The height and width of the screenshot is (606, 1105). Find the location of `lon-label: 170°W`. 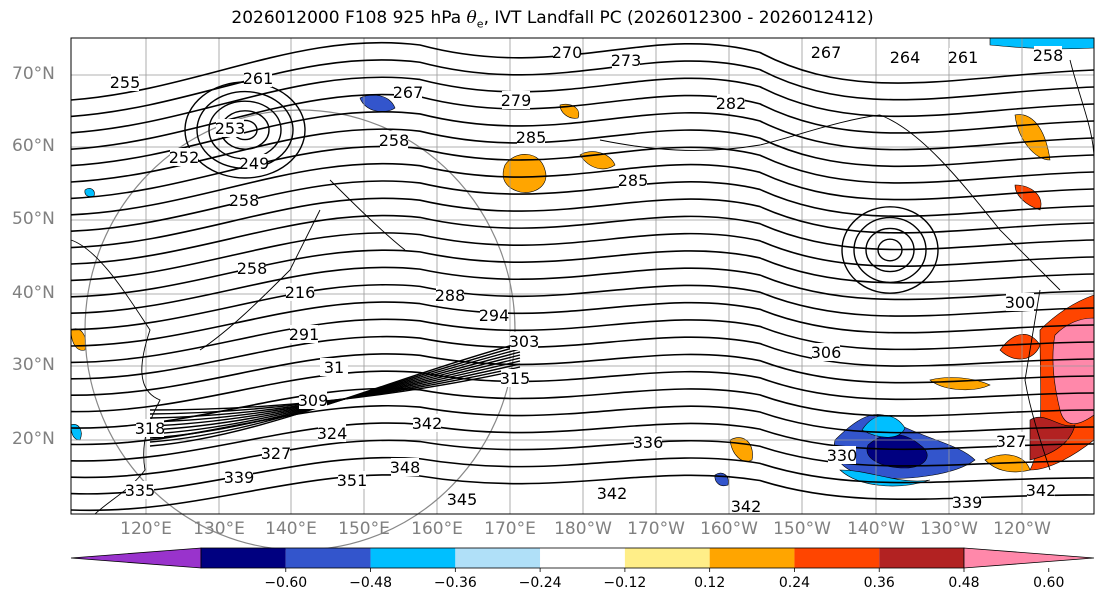

lon-label: 170°W is located at coordinates (656, 529).